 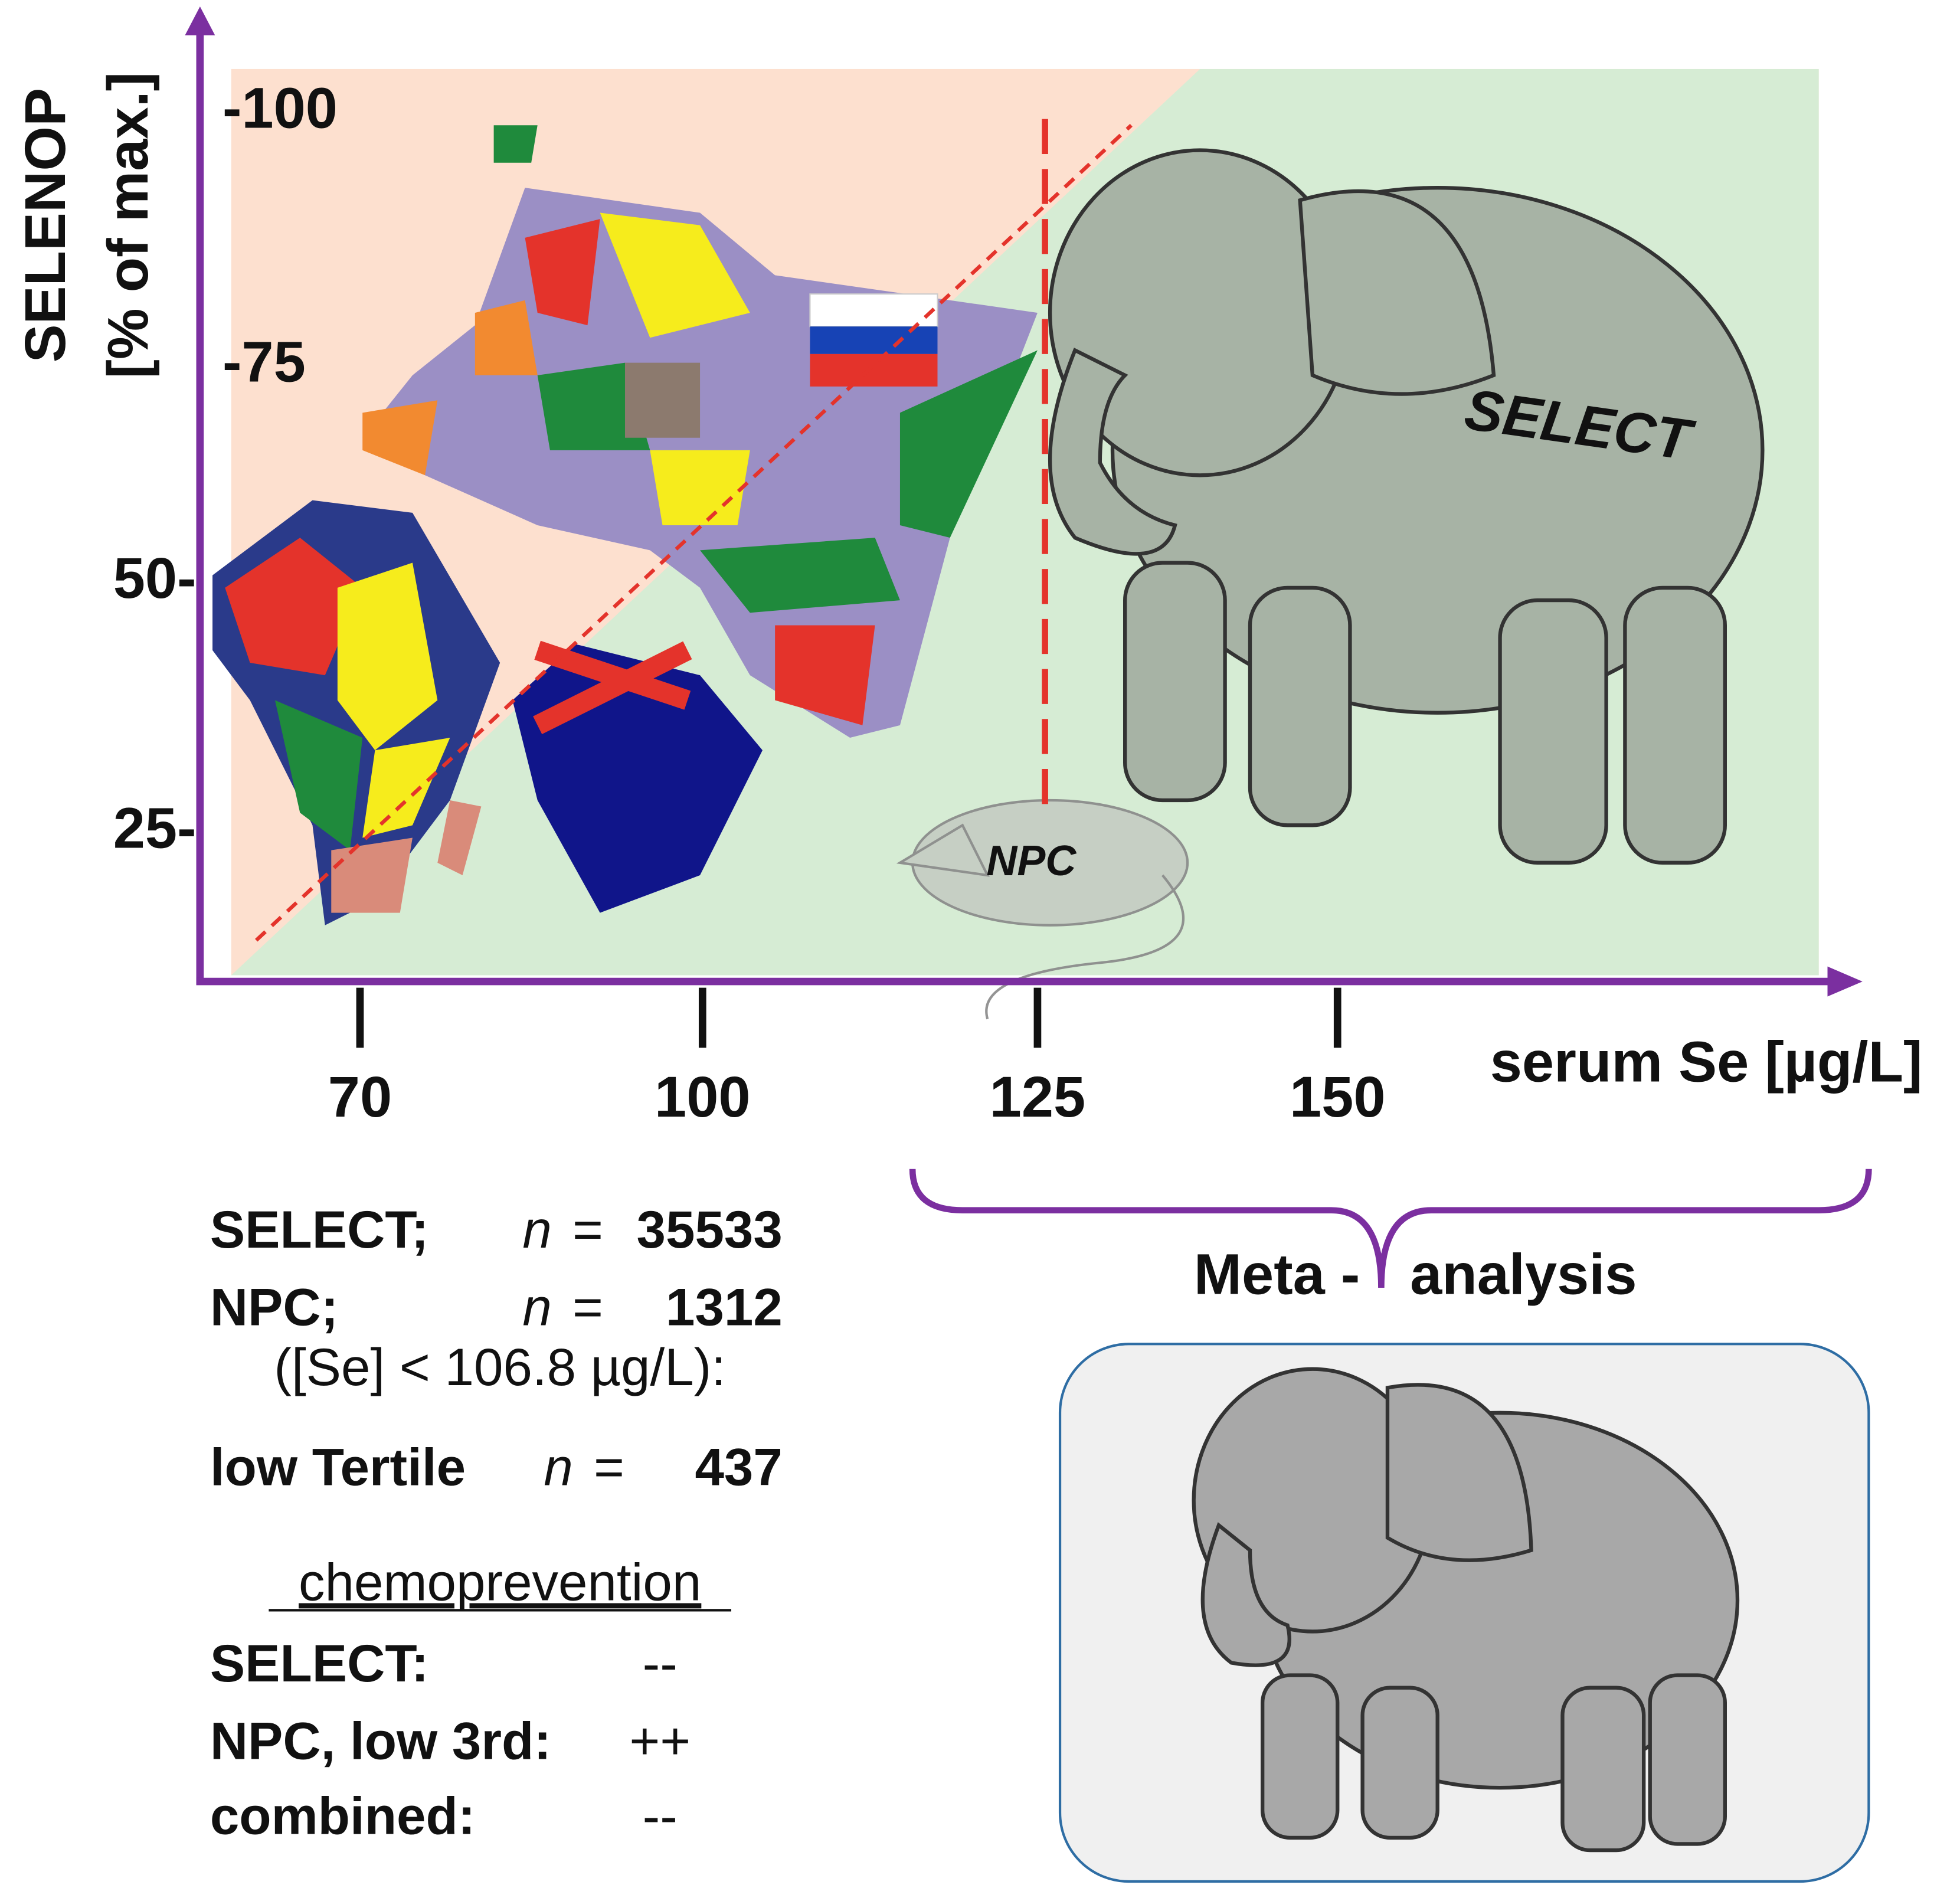 What do you see at coordinates (857, 1058) in the screenshot?
I see `x-ticks: 70 100 125 150` at bounding box center [857, 1058].